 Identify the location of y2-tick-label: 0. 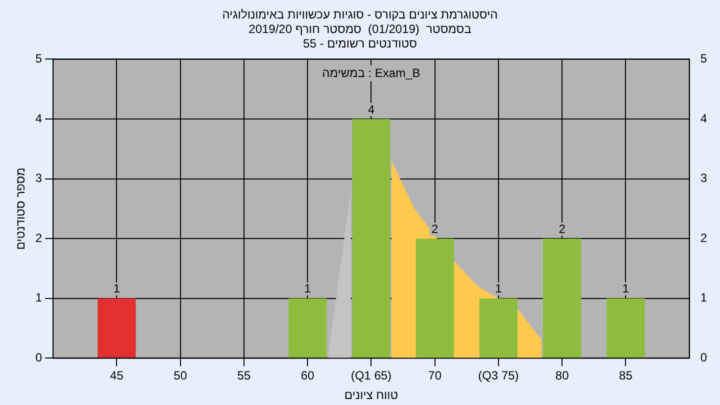
(704, 357).